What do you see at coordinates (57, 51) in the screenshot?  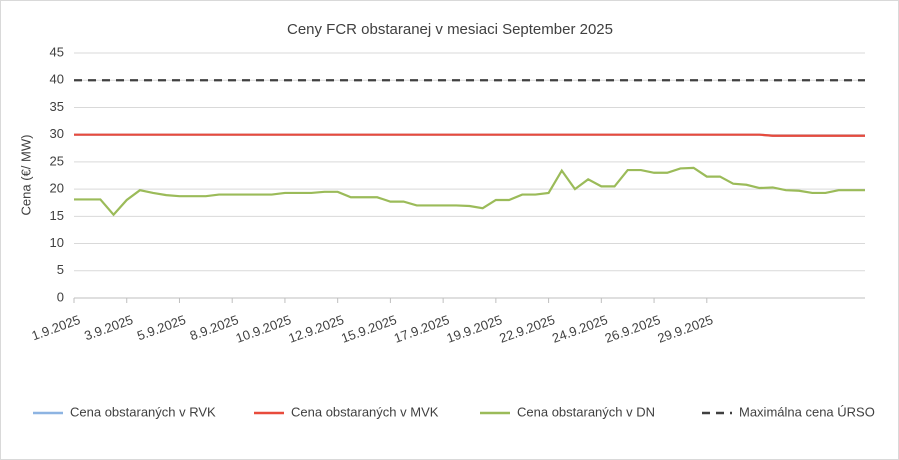 I see `y-tick-label: 45` at bounding box center [57, 51].